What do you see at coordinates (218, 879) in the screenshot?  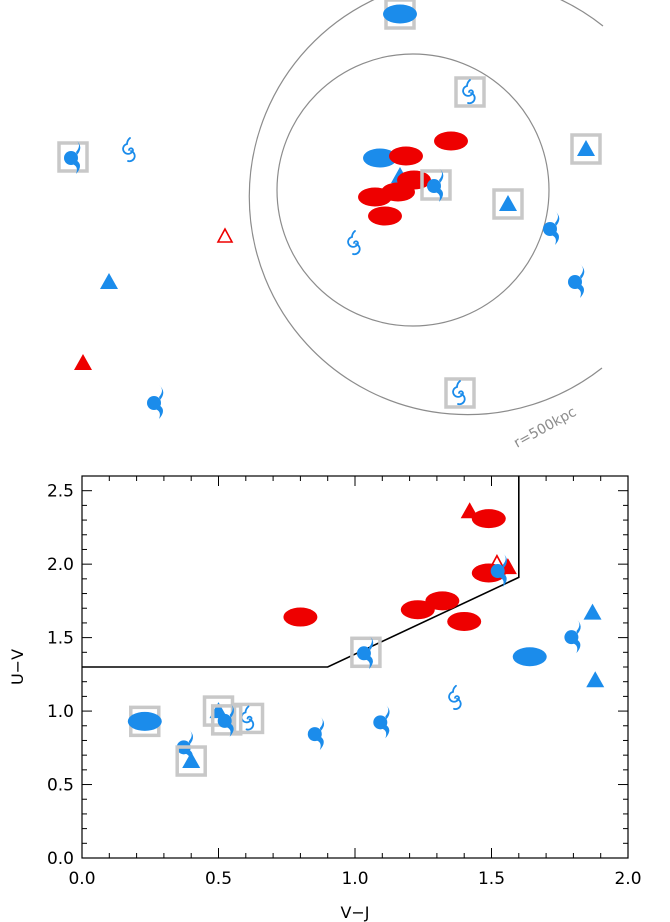 I see `x-tick-label-1: 0.5` at bounding box center [218, 879].